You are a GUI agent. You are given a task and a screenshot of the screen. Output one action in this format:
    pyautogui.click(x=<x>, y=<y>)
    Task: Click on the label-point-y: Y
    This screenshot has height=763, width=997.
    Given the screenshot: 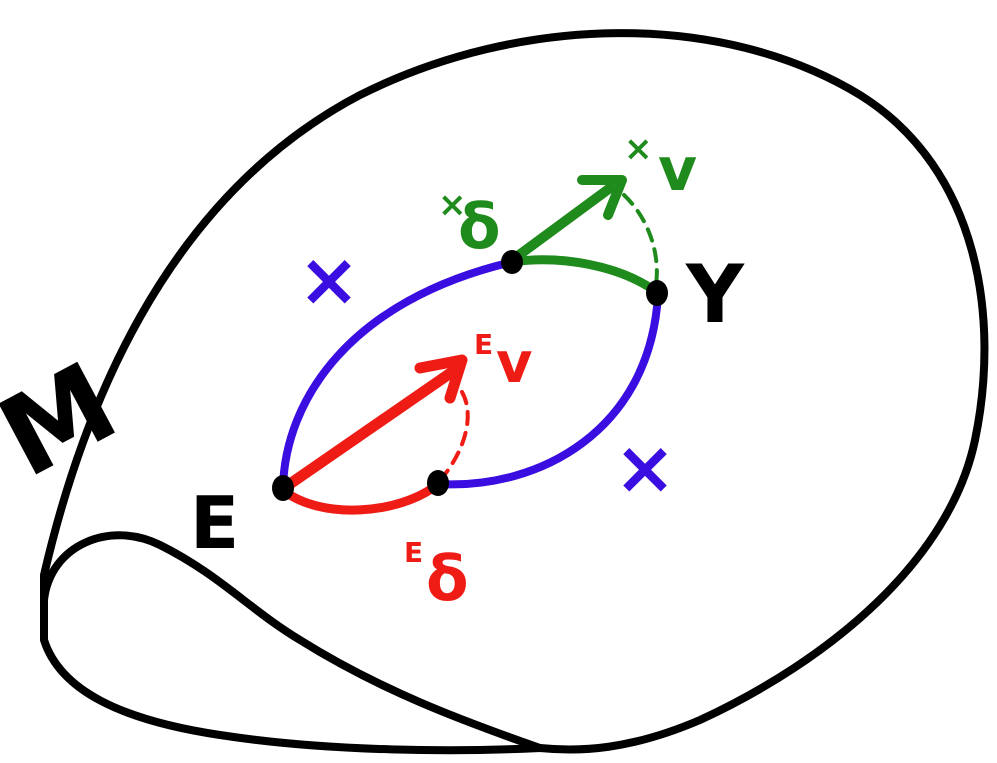 What is the action you would take?
    pyautogui.click(x=715, y=294)
    